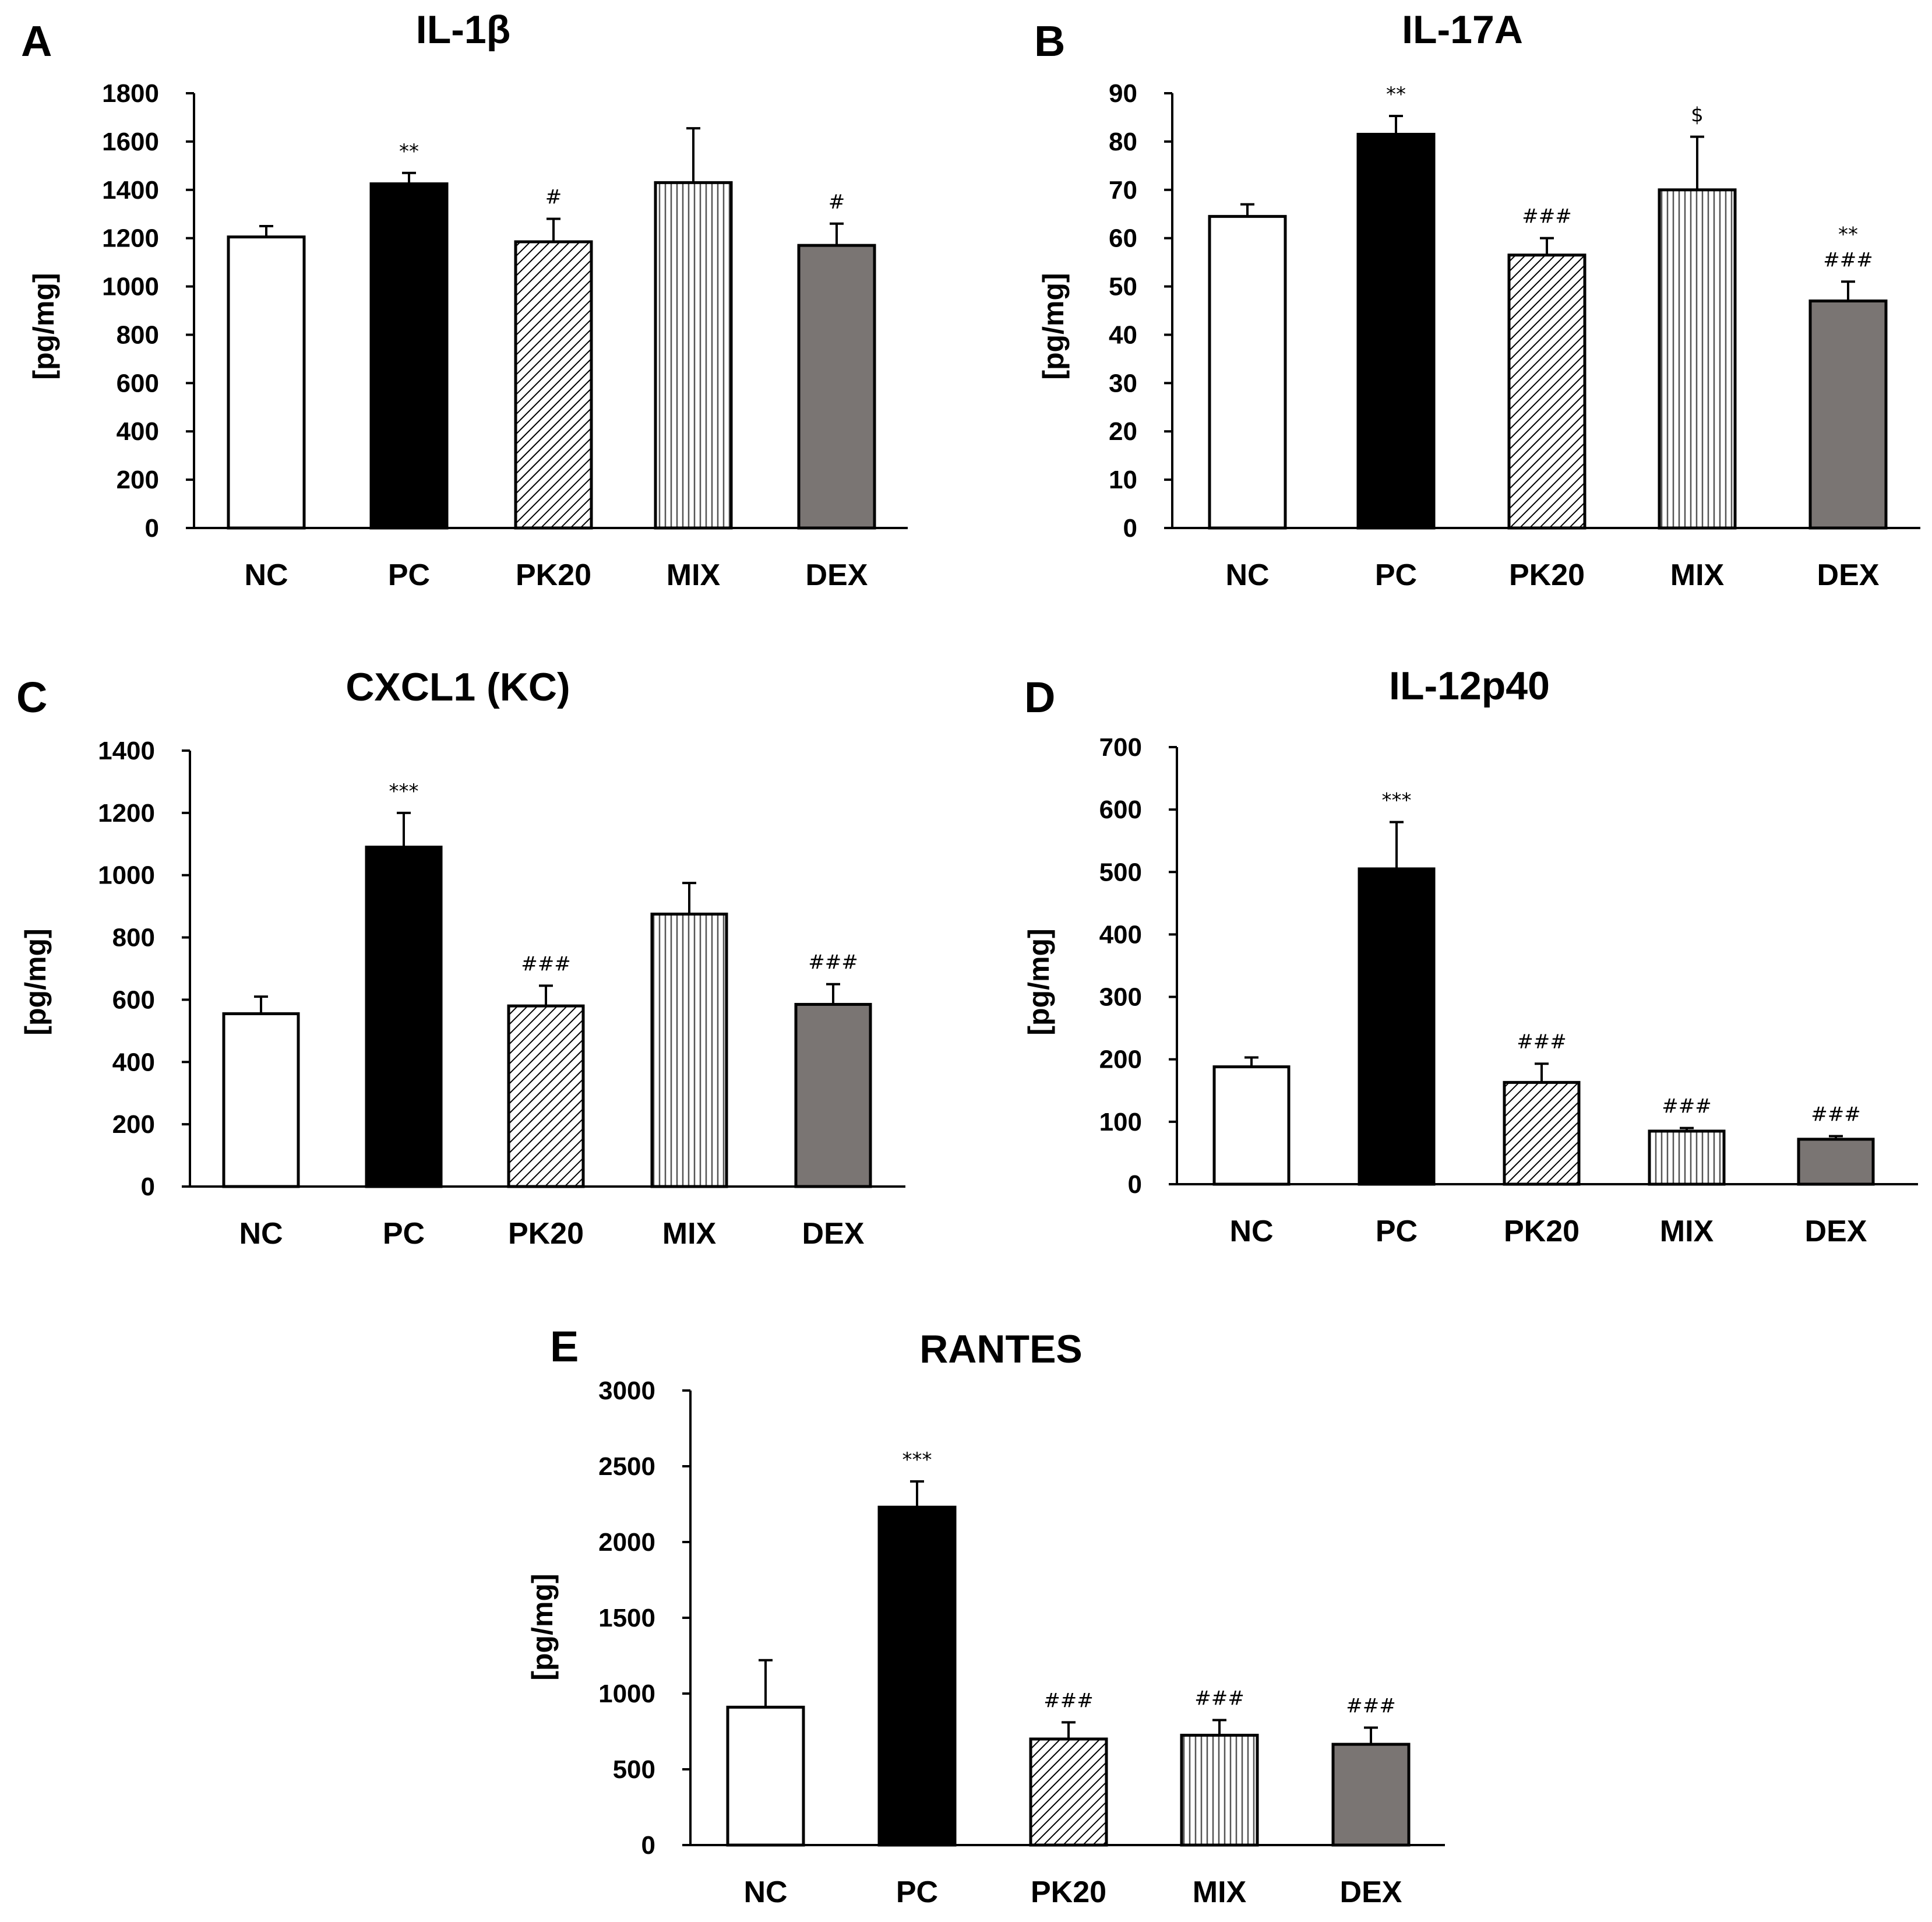  Describe the element at coordinates (1469, 686) in the screenshot. I see `chart-title-d: IL-12p40` at that location.